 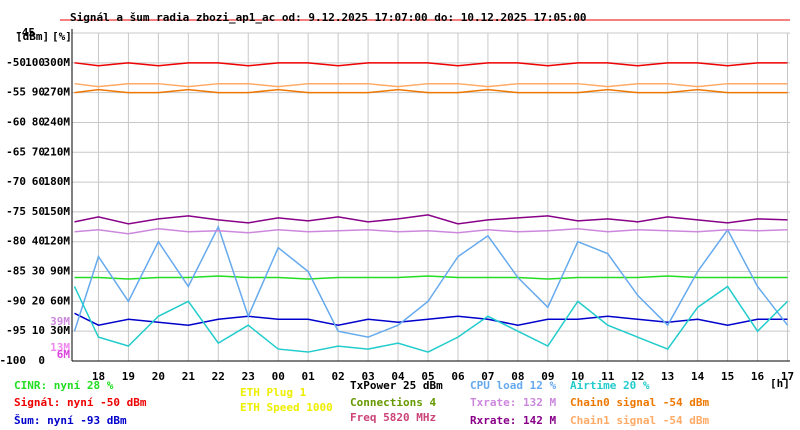 I want to click on x-tick-label: 20, so click(x=158, y=376).